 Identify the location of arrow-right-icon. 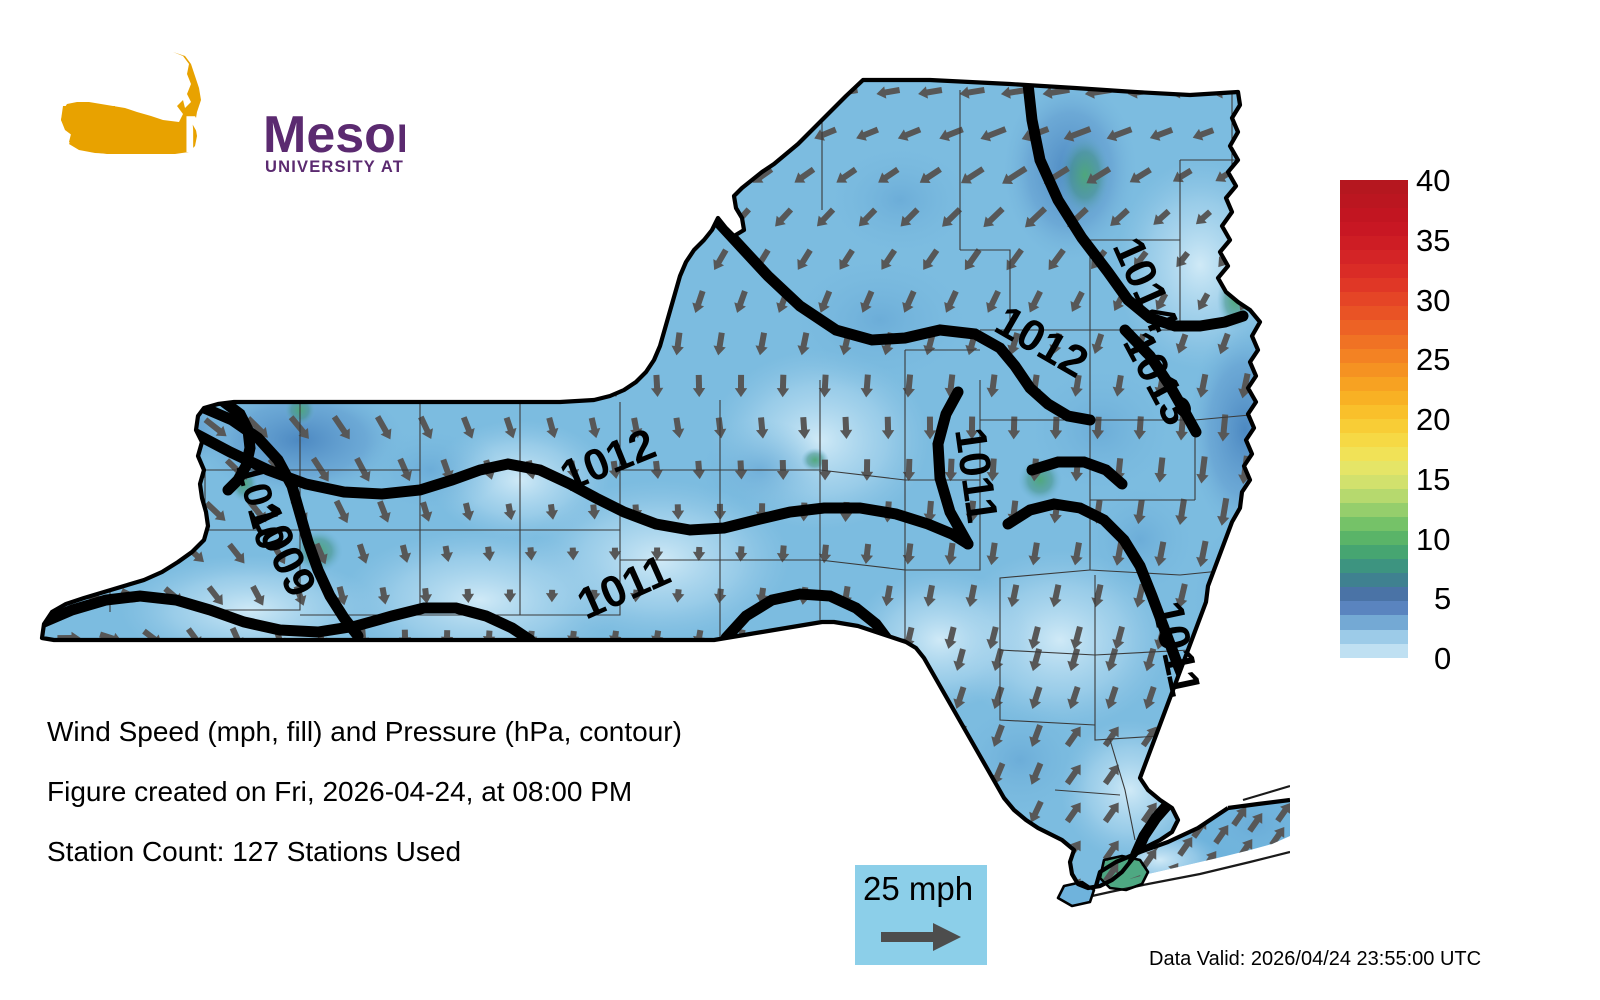
(922, 939).